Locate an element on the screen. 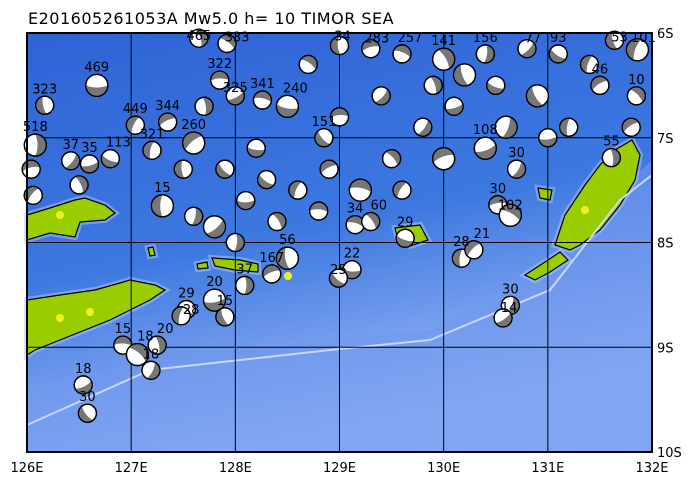  lon-tick-label: 131E is located at coordinates (547, 468).